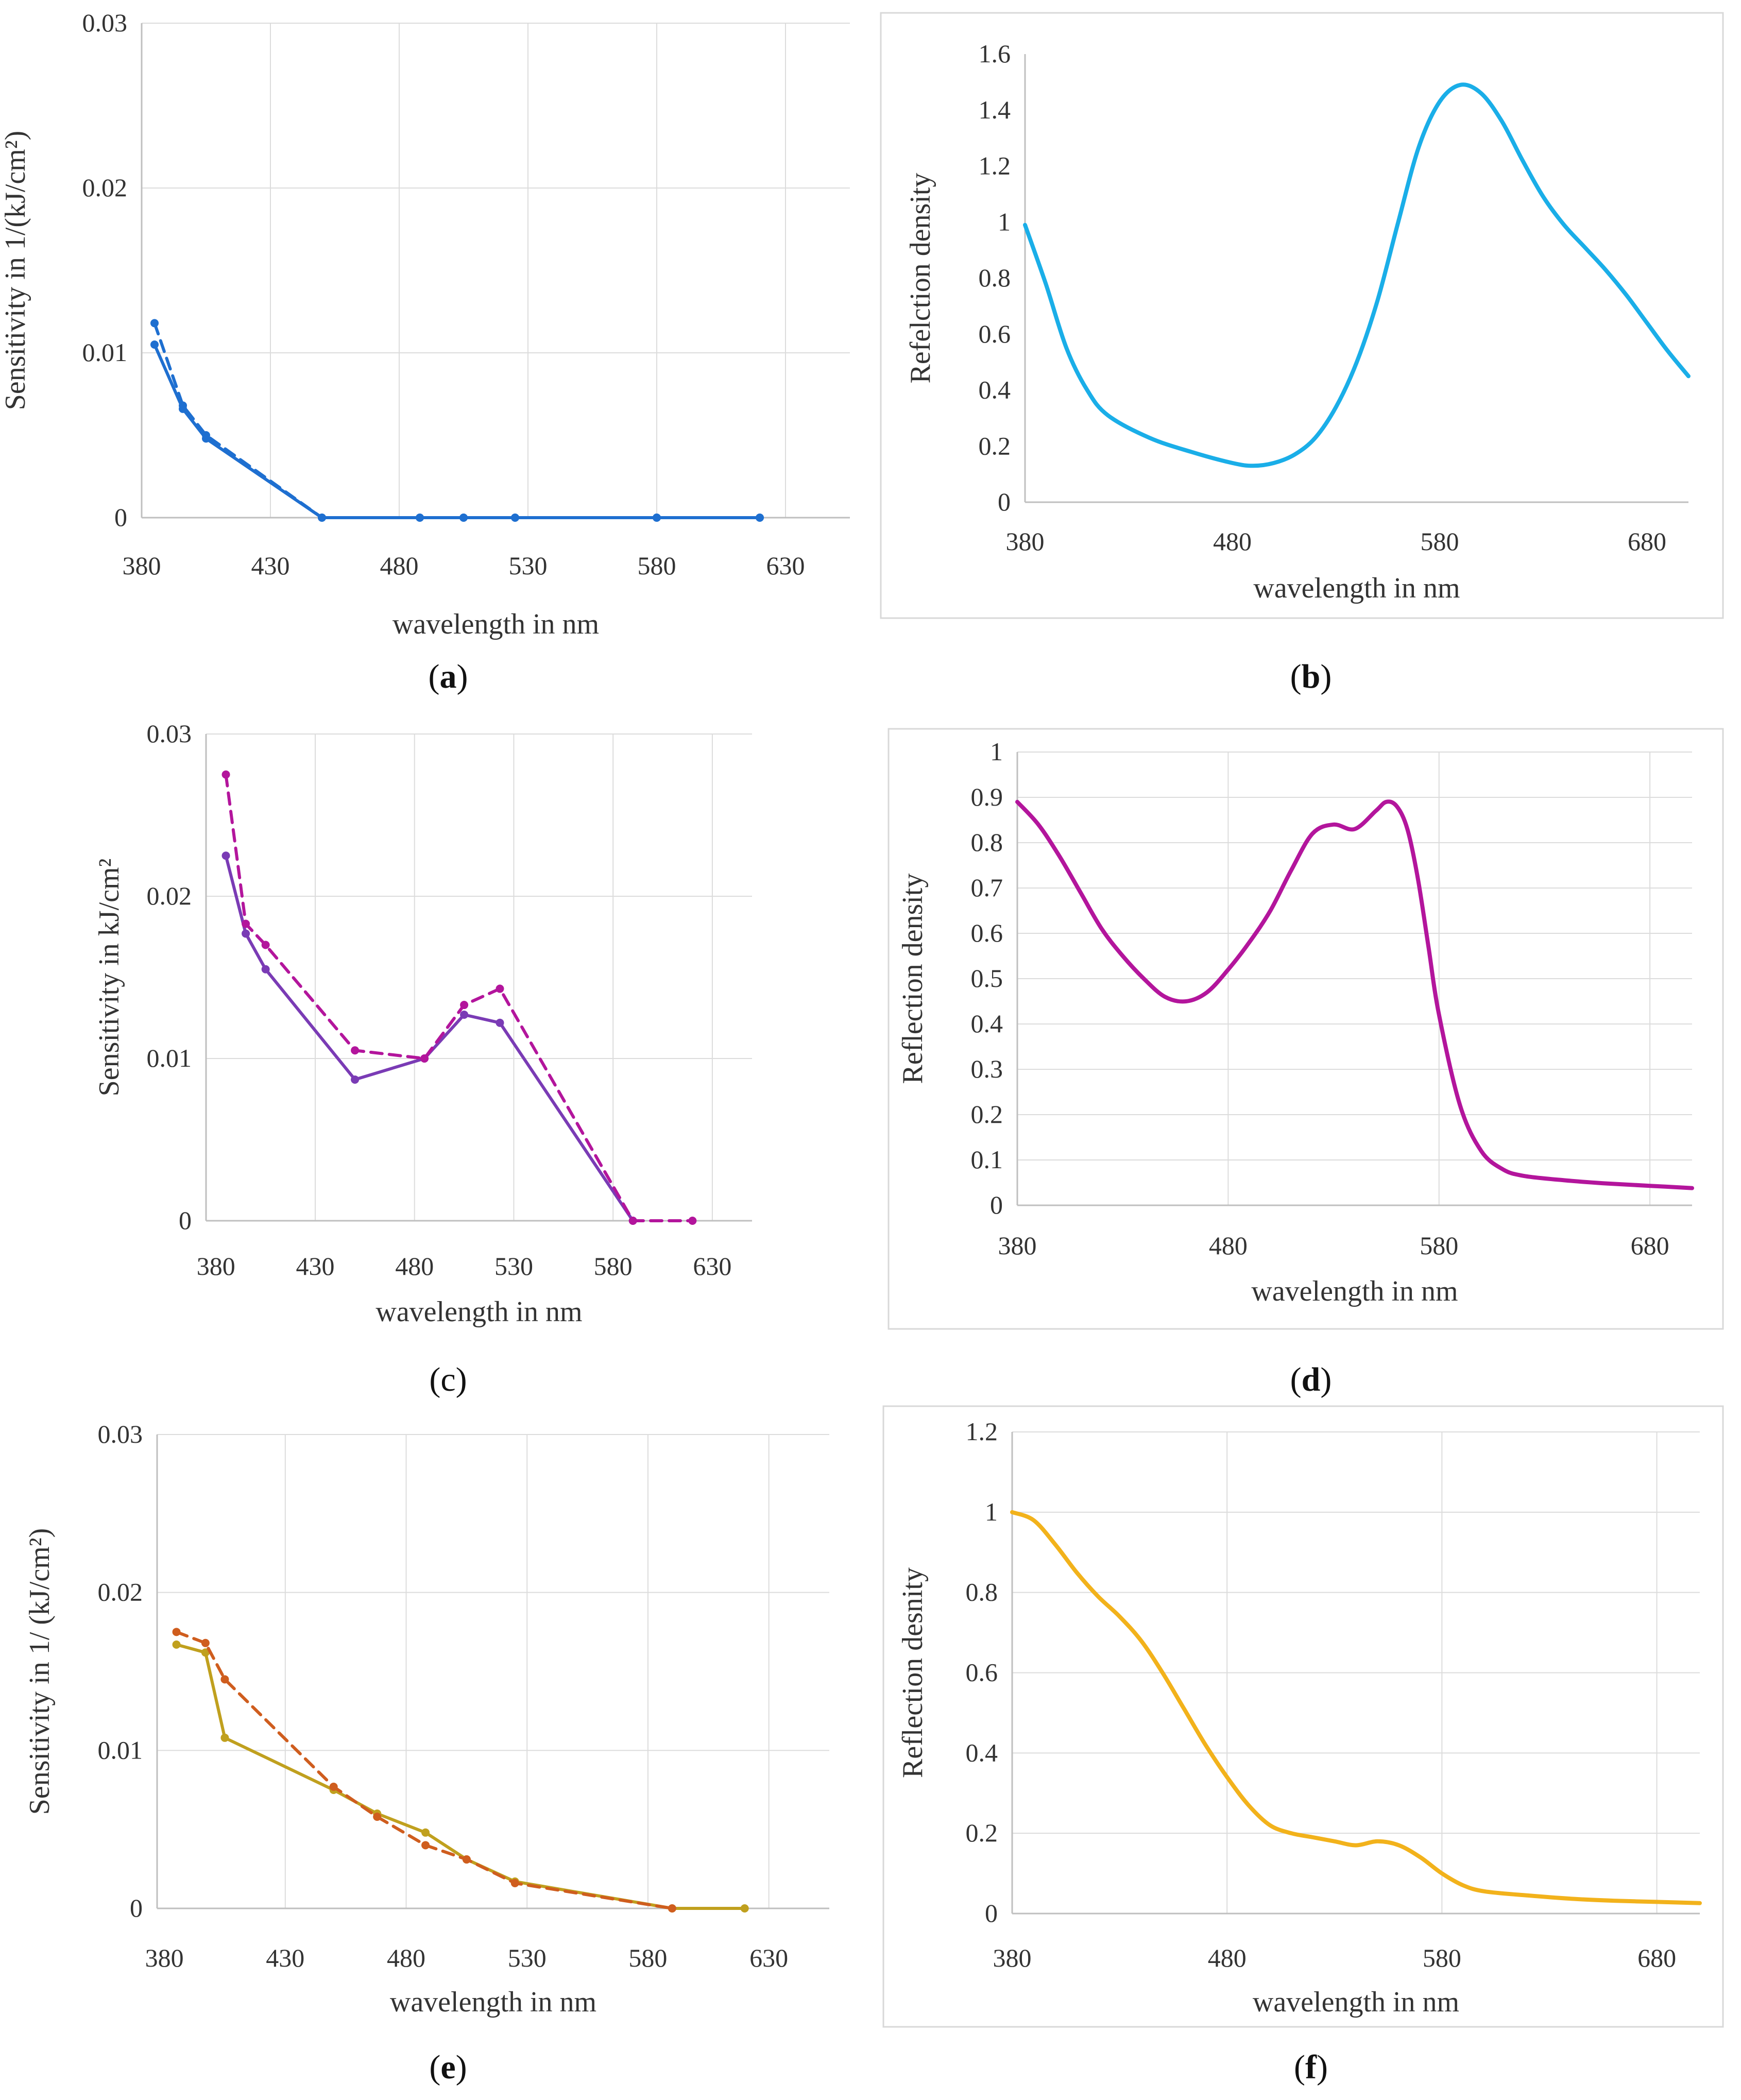 The height and width of the screenshot is (2100, 1741). I want to click on panel-label: (f), so click(1311, 2067).